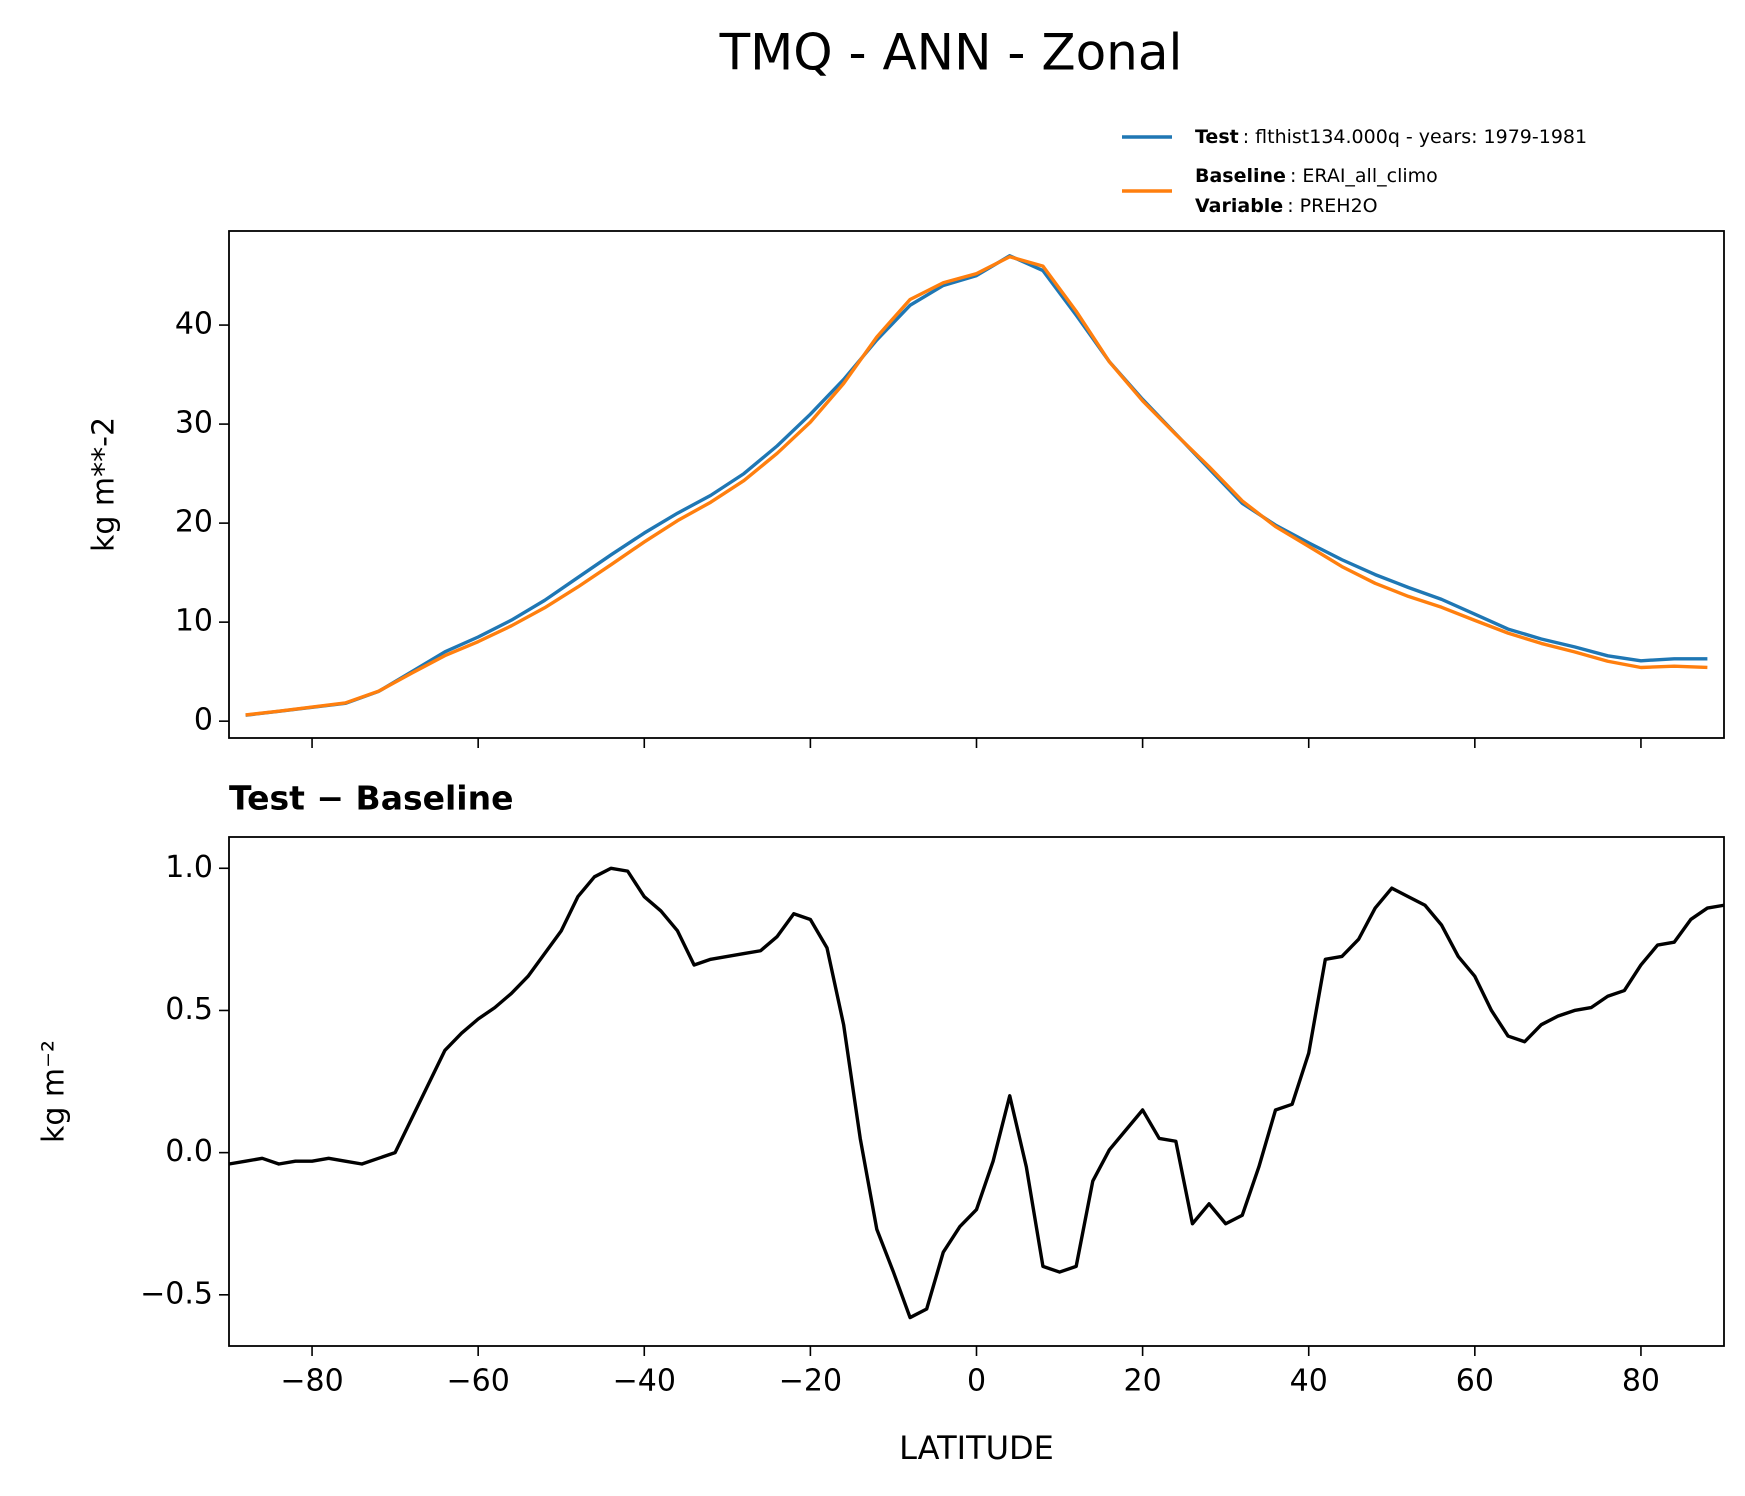 This screenshot has width=1745, height=1496. Describe the element at coordinates (311, 1381) in the screenshot. I see `x-tick-label: −80` at that location.